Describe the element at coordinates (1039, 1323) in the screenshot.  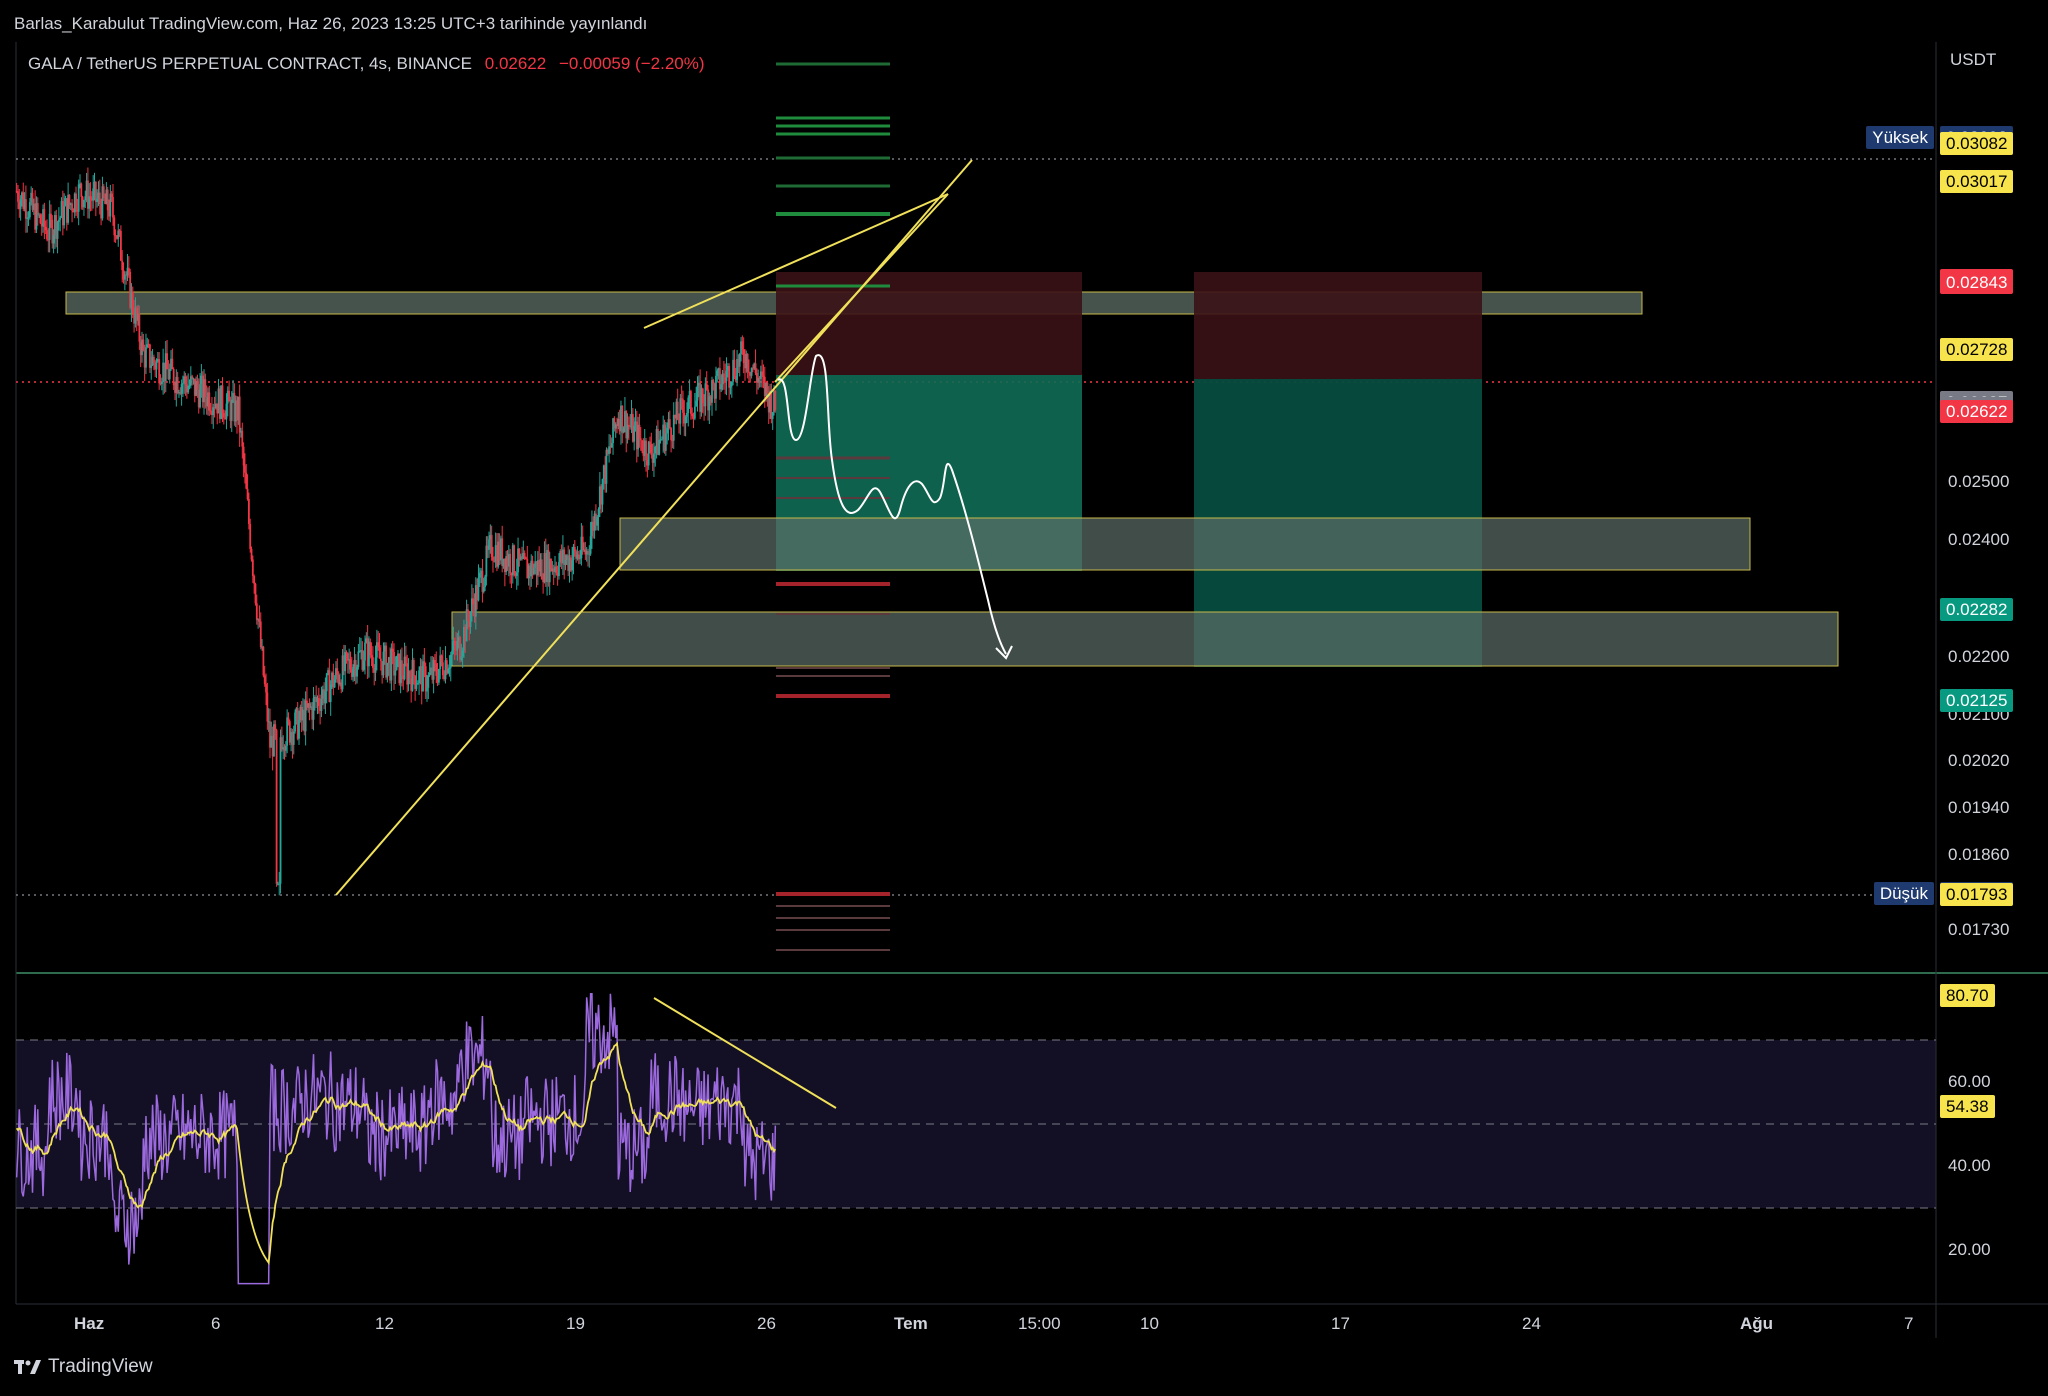
I see `time-tick: 15:00` at that location.